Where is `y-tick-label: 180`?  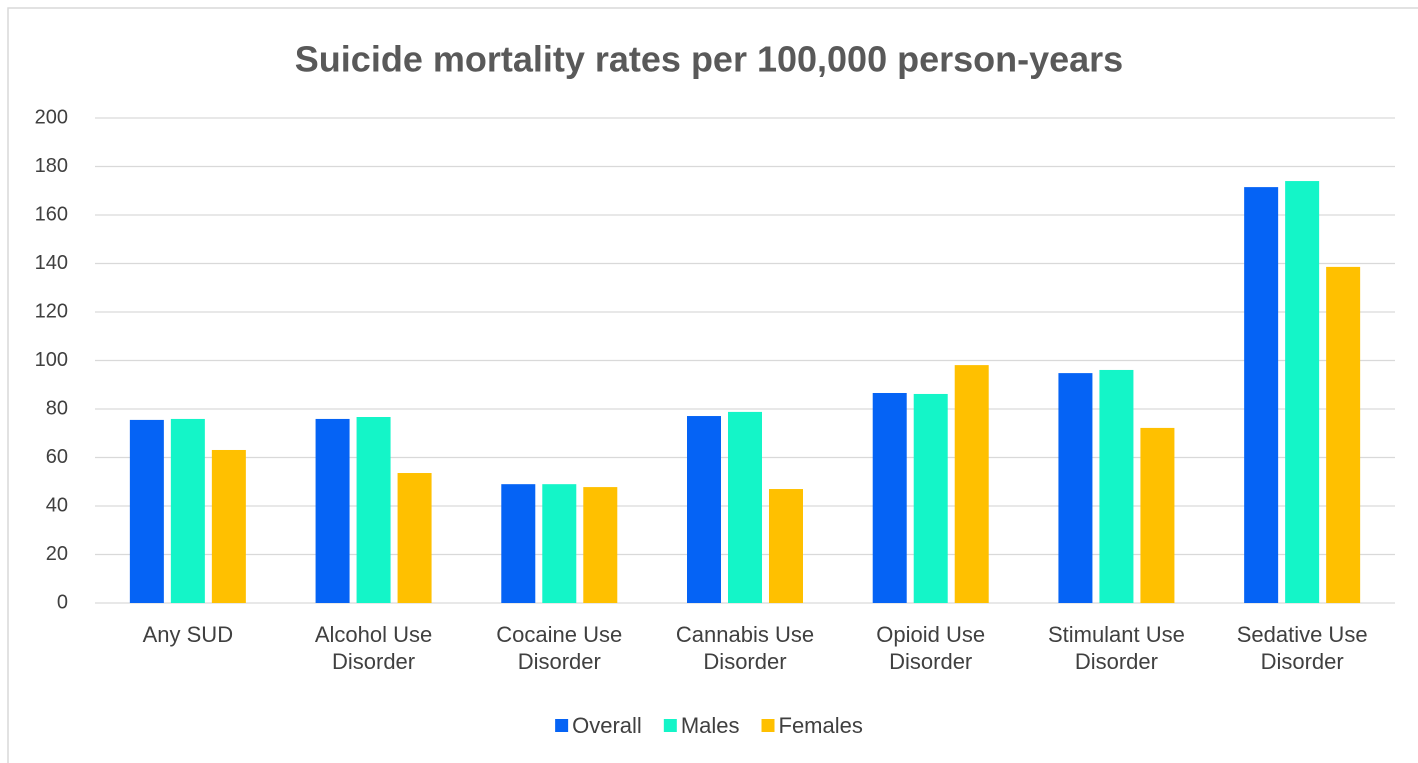 y-tick-label: 180 is located at coordinates (51, 166).